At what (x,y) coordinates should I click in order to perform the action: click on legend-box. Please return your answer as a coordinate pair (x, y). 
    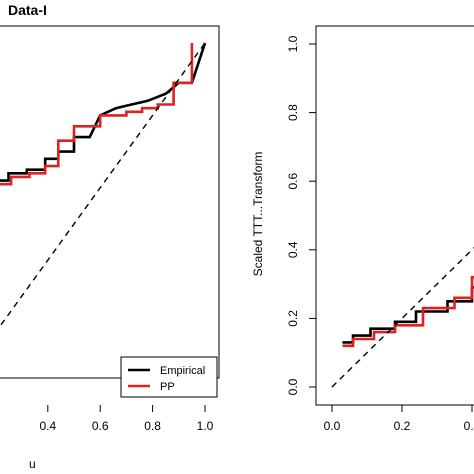
    Looking at the image, I should click on (169, 377).